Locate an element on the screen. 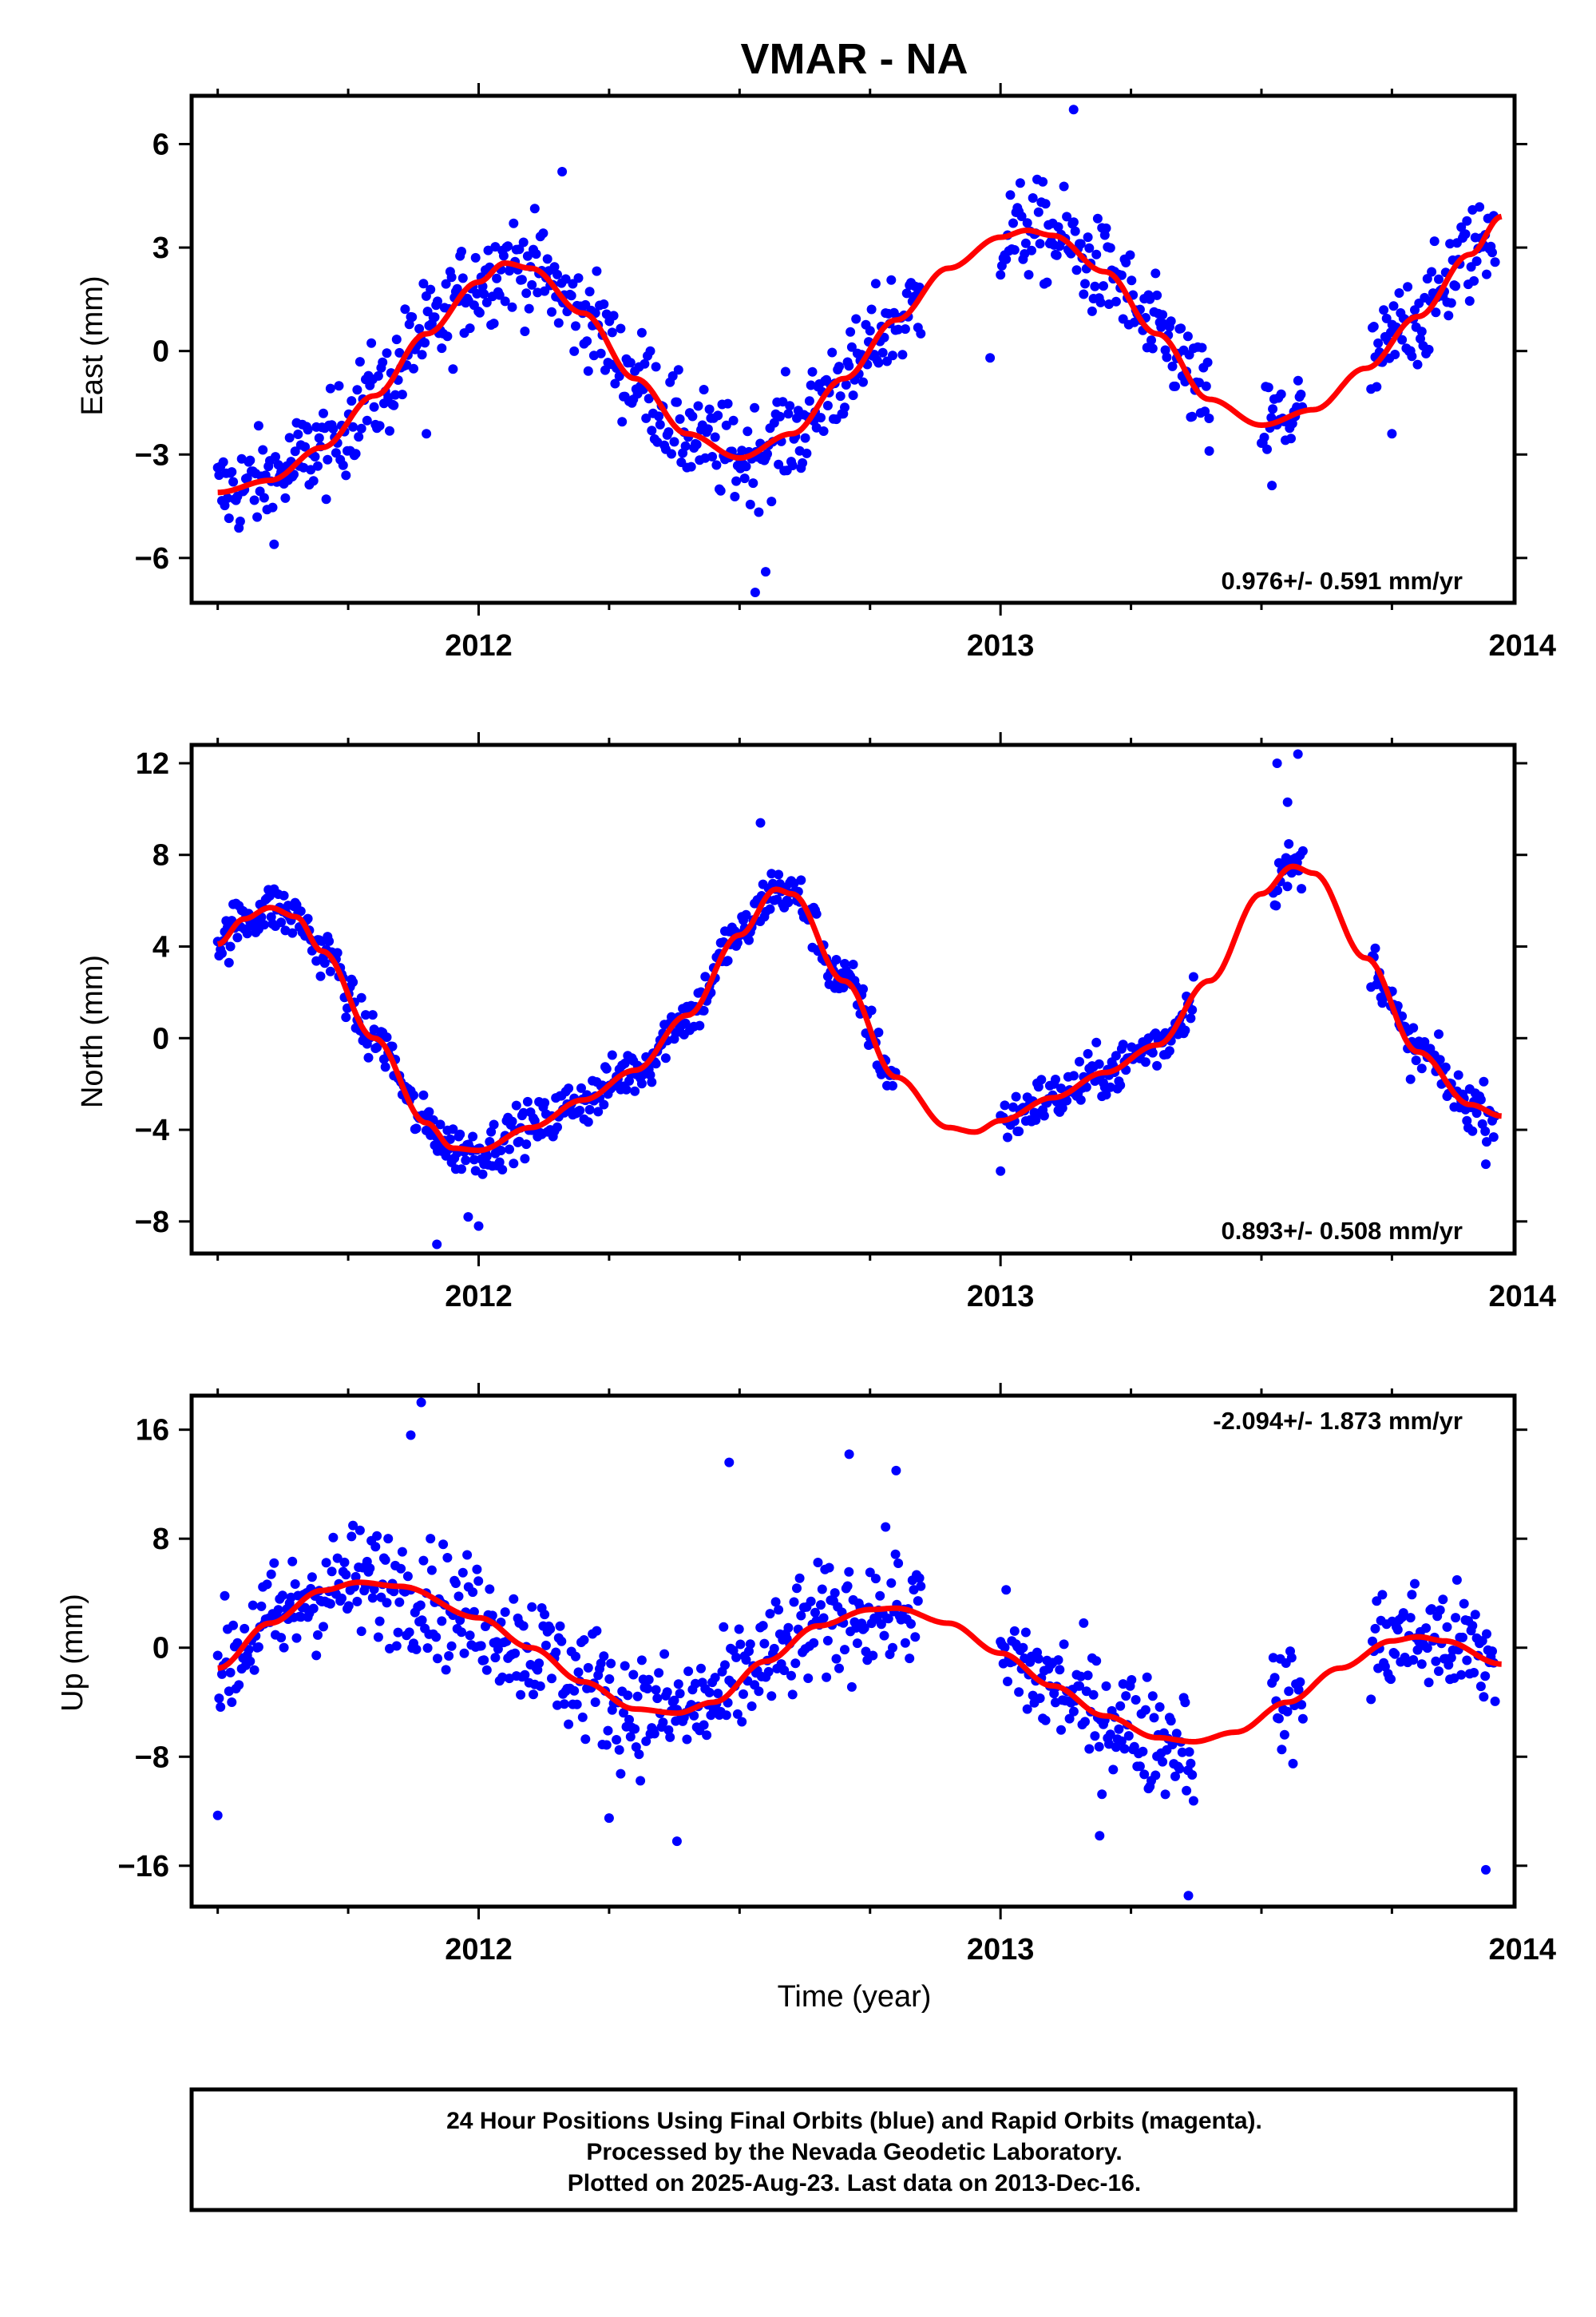 This screenshot has height=2317, width=1596. y-tick-label: 0 is located at coordinates (160, 1649).